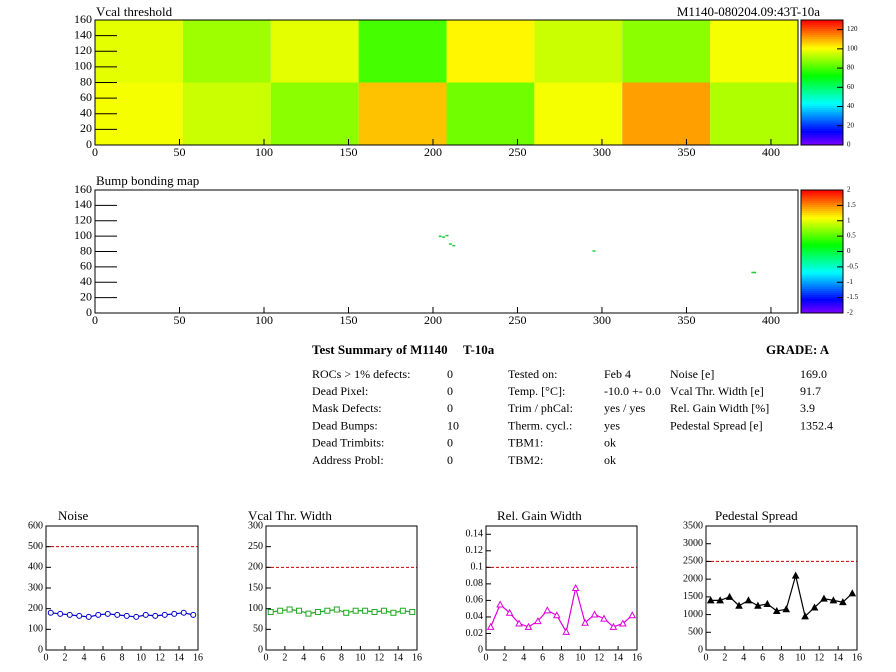 The height and width of the screenshot is (672, 896). What do you see at coordinates (345, 425) in the screenshot?
I see `summary-label: Dead Bumps:` at bounding box center [345, 425].